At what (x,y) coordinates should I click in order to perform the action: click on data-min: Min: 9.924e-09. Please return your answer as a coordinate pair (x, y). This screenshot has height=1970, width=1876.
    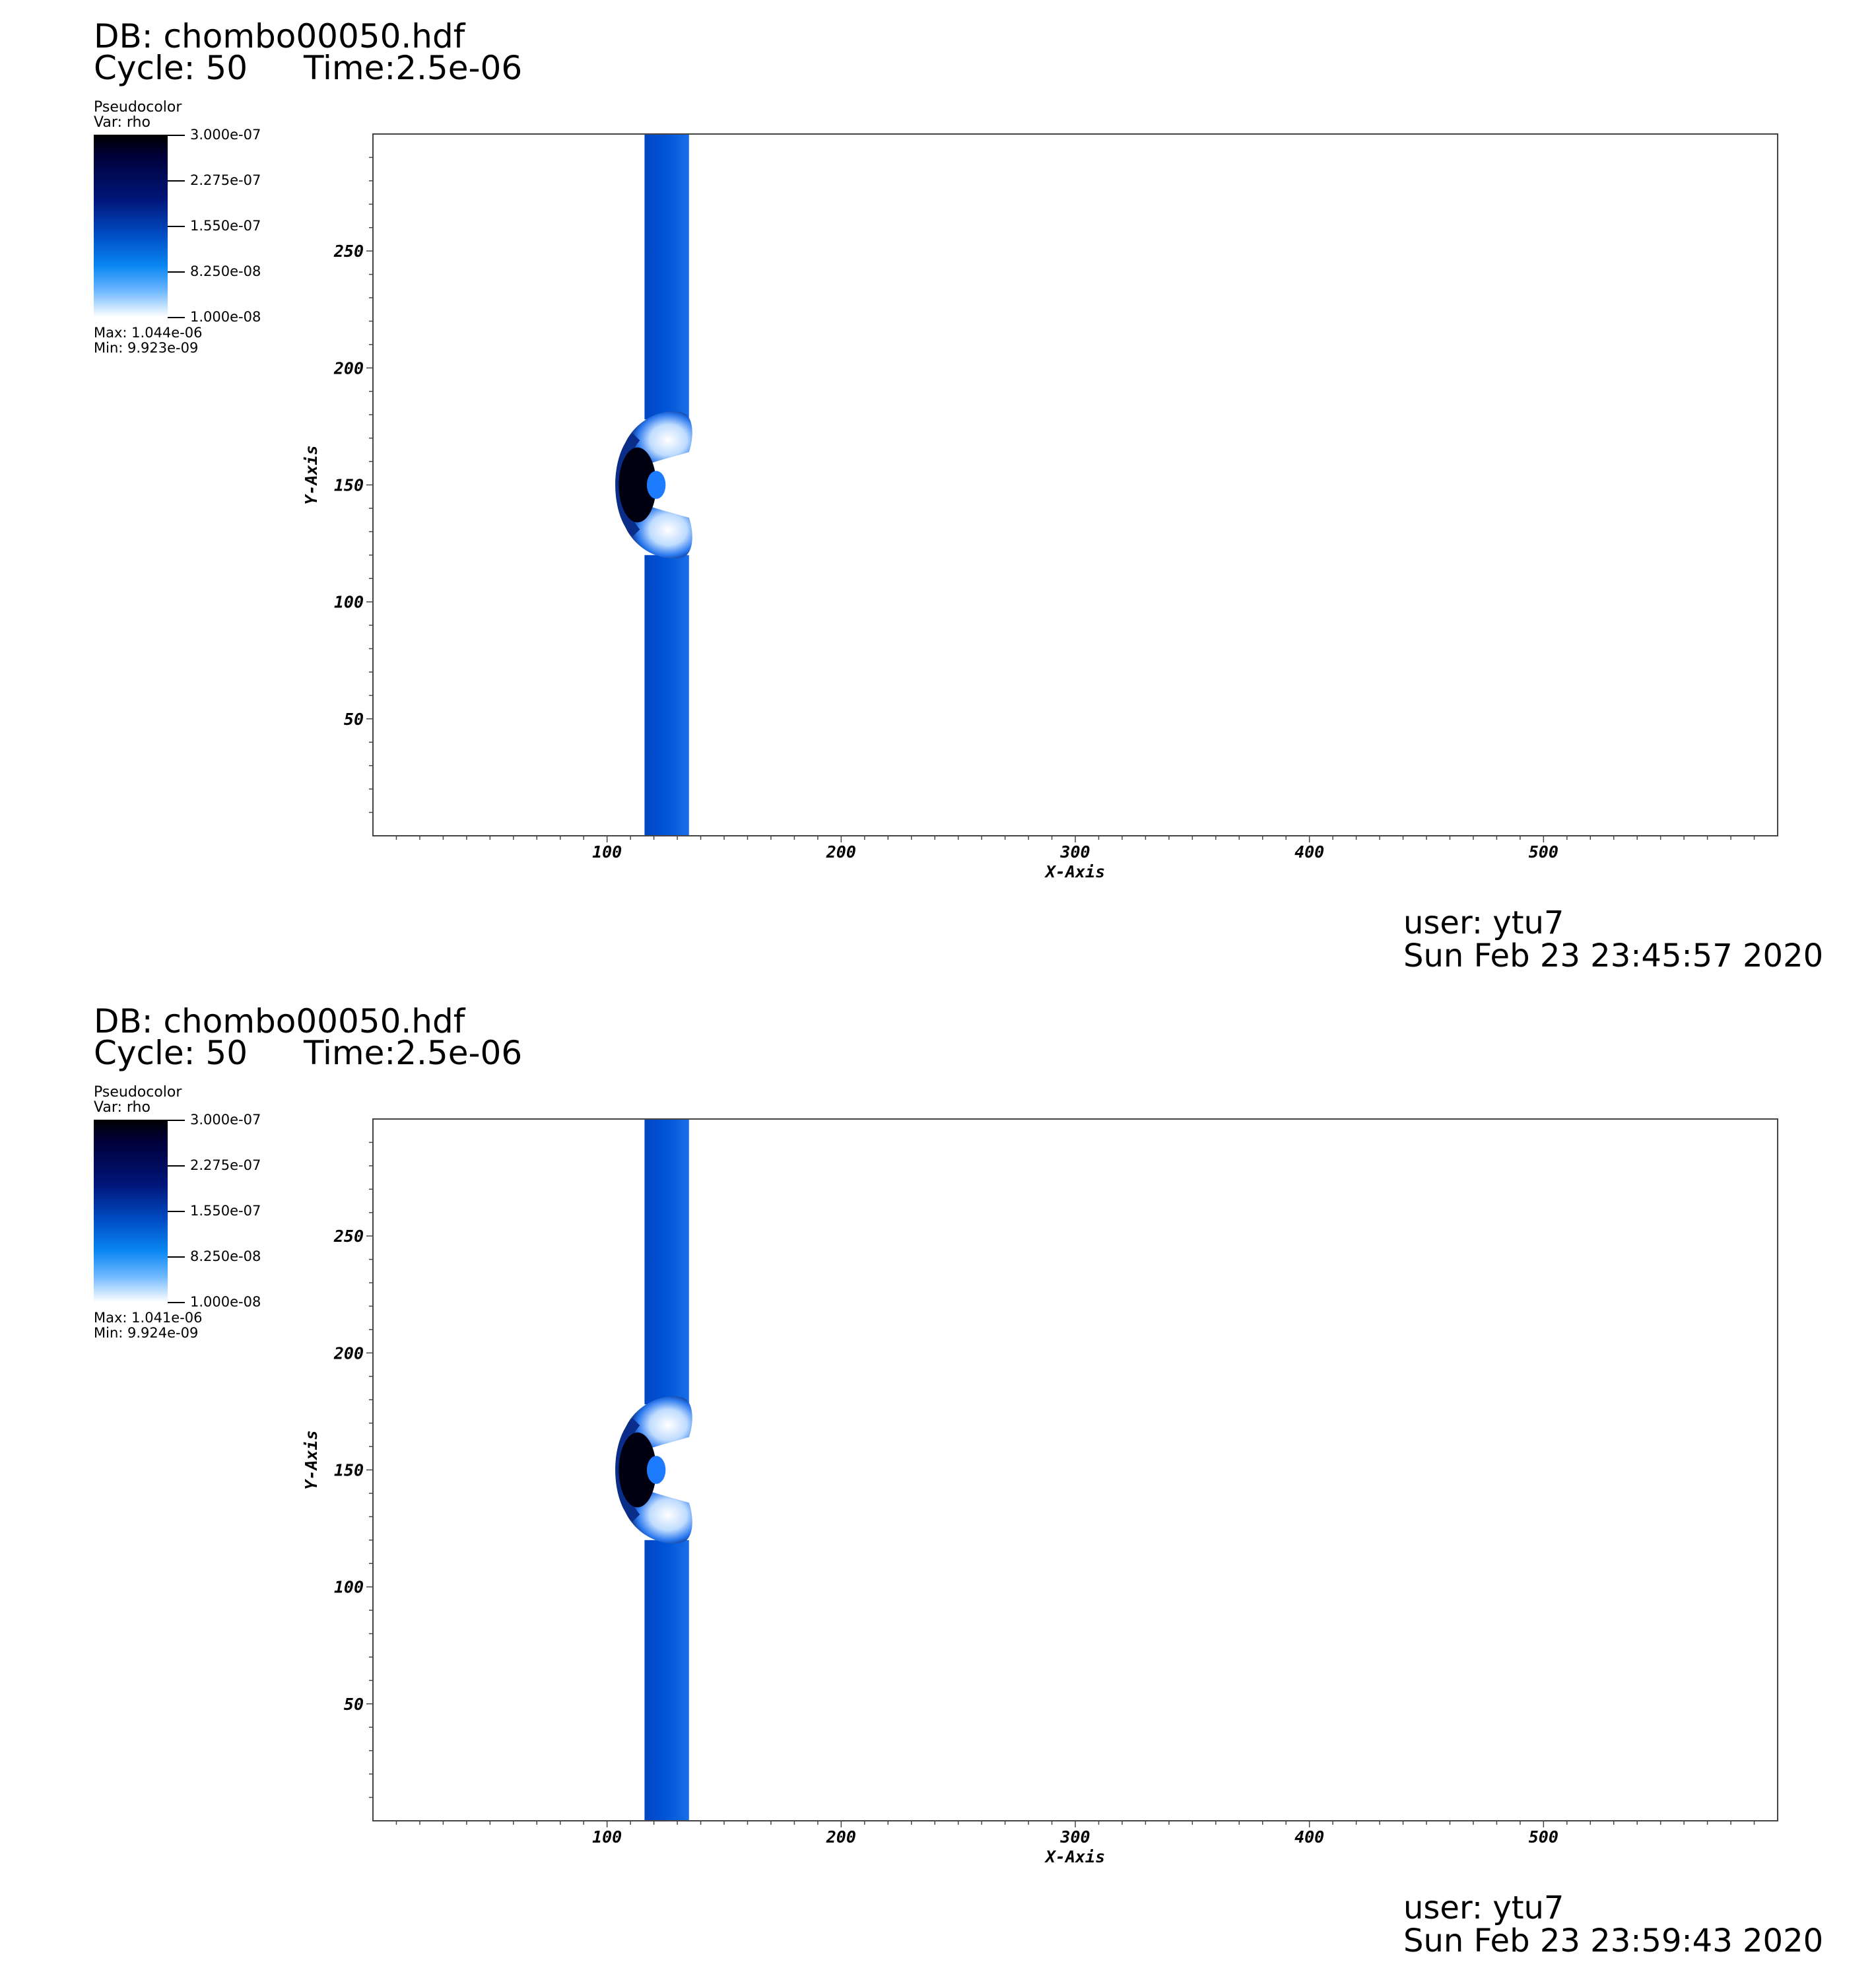
    Looking at the image, I should click on (146, 1333).